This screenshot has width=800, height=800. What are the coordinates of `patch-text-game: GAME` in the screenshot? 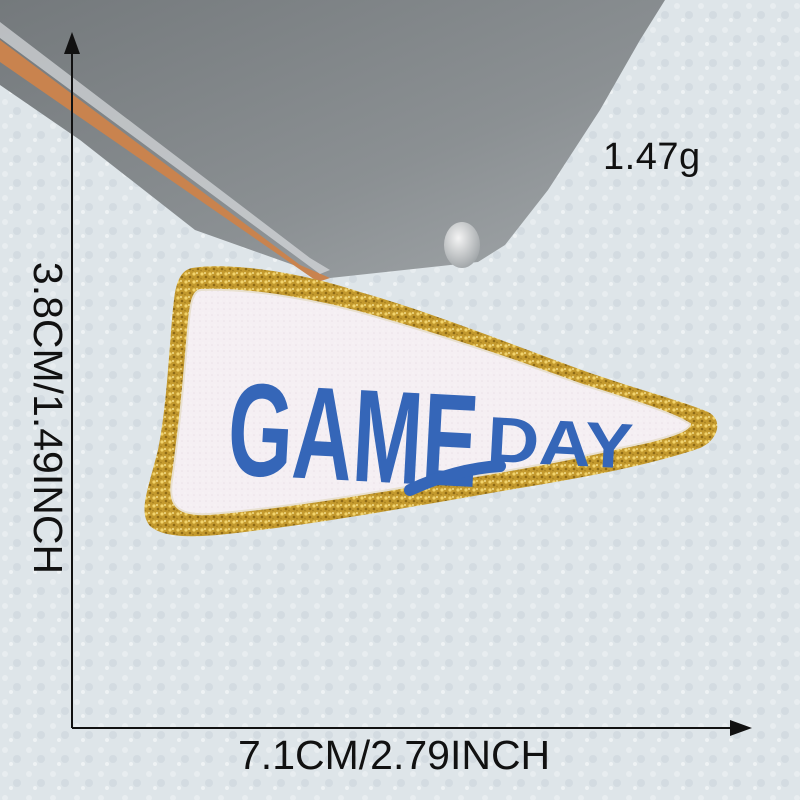 It's located at (353, 435).